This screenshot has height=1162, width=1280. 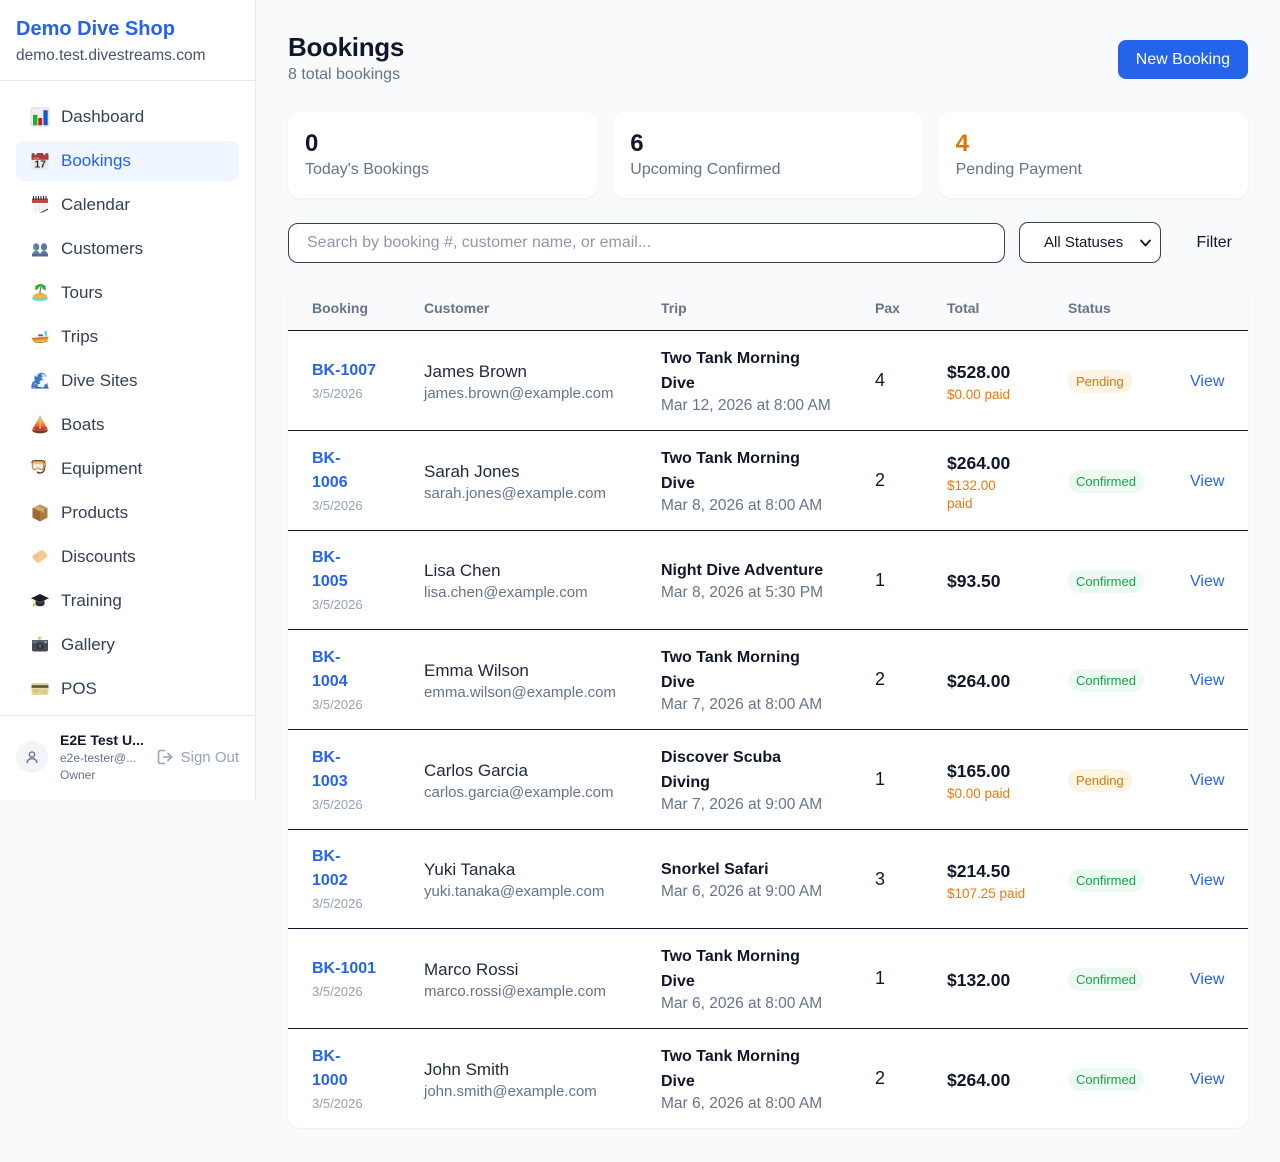 I want to click on svg-text: 17, so click(x=40, y=165).